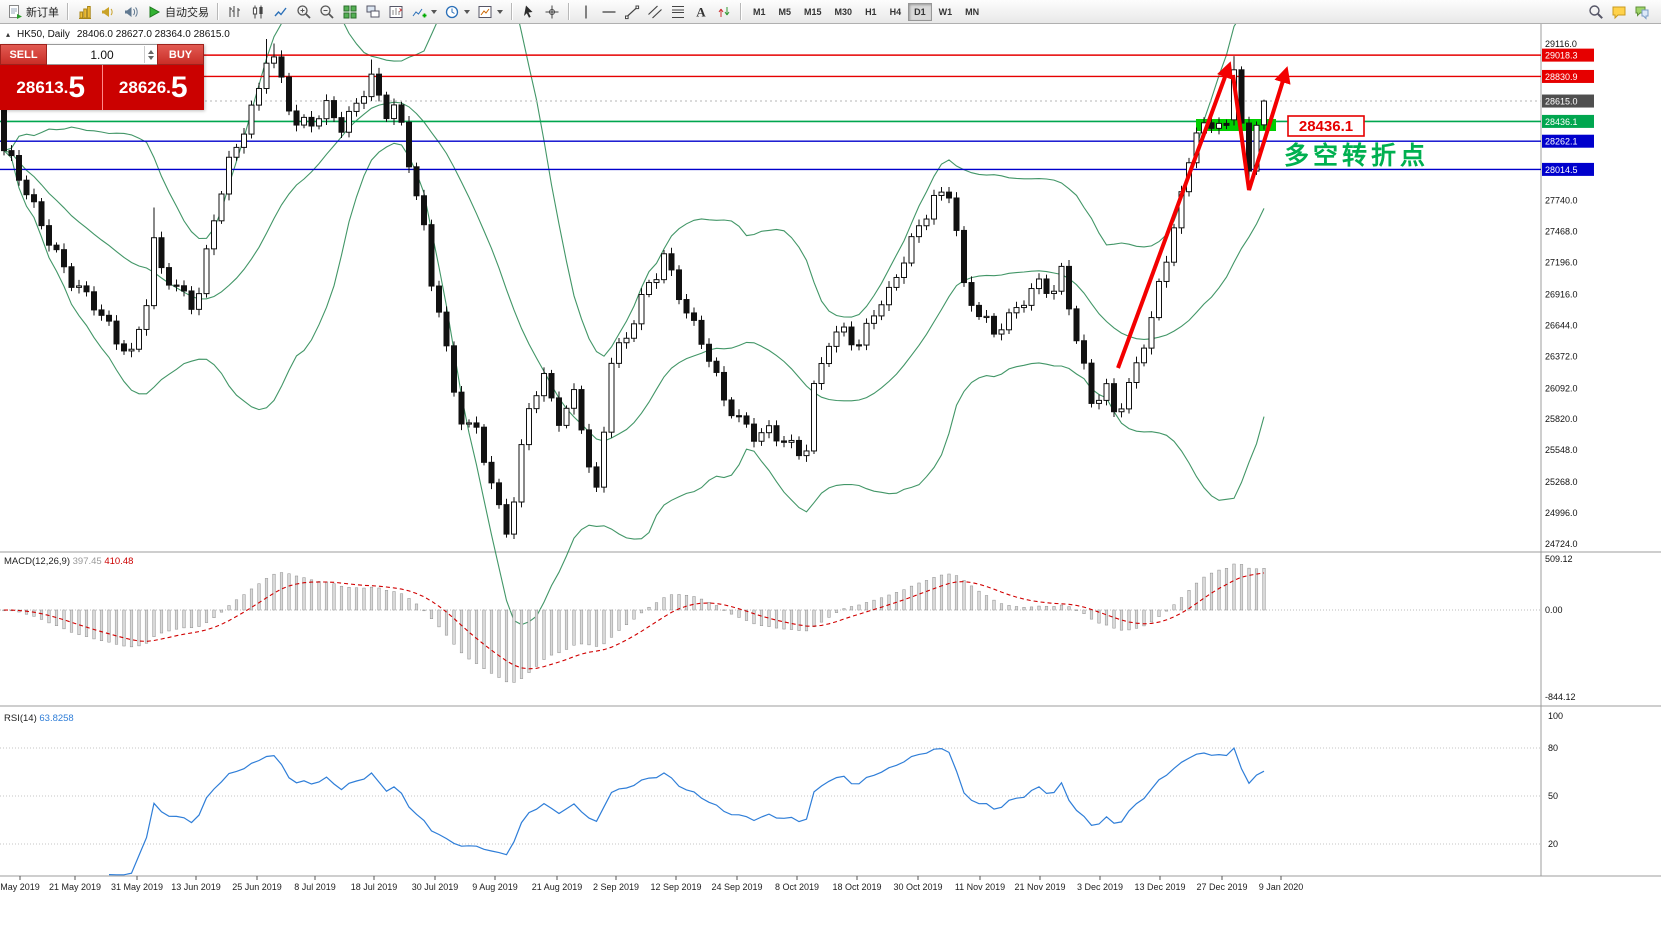 This screenshot has height=947, width=1661. What do you see at coordinates (616, 887) in the screenshot?
I see `date-label: 2 Sep 2019` at bounding box center [616, 887].